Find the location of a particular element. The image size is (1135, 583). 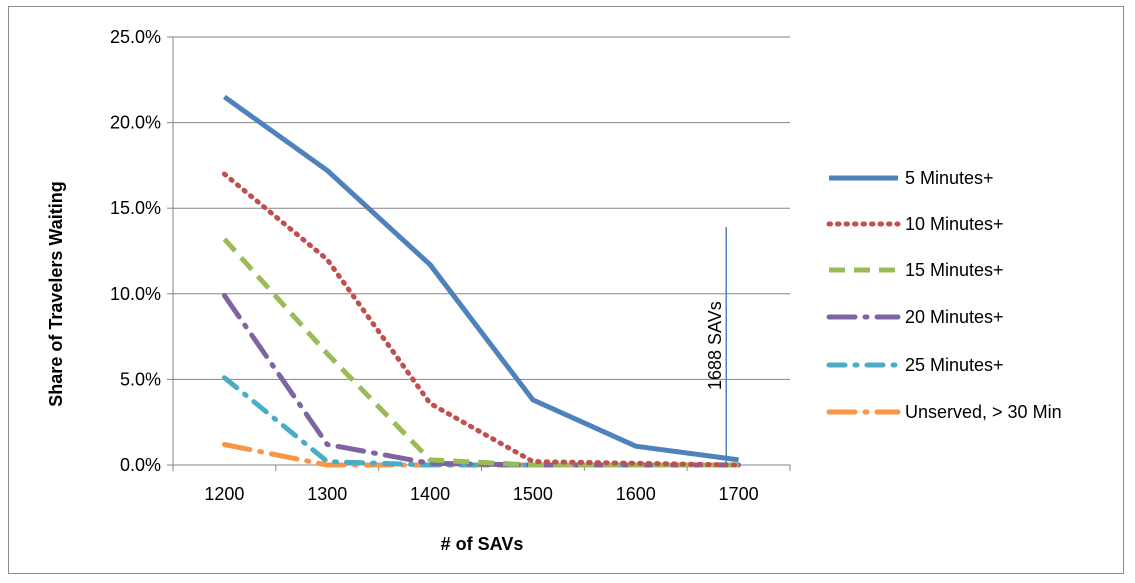

y-tick-label: 5.0% is located at coordinates (140, 379).